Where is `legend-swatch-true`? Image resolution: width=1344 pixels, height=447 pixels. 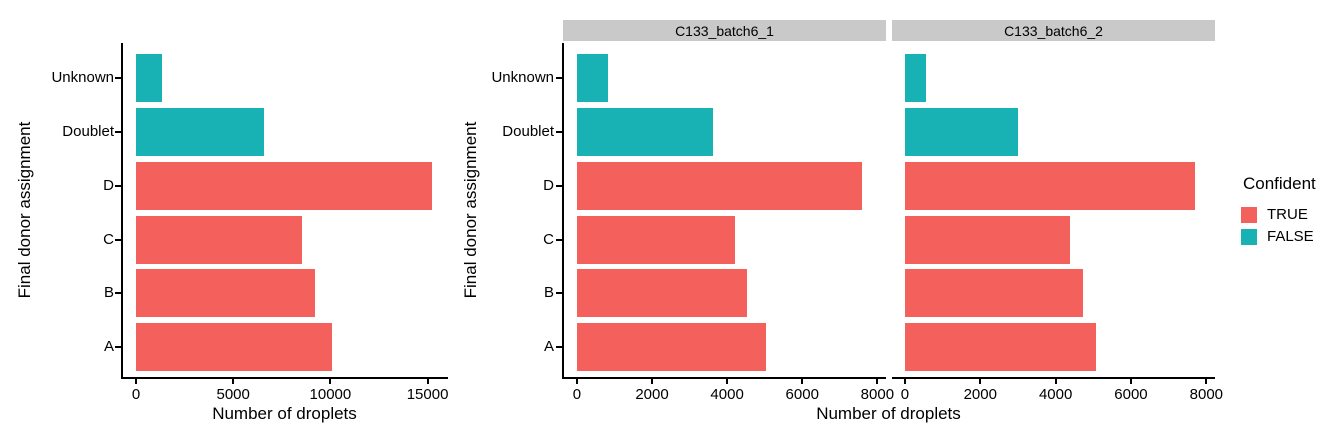
legend-swatch-true is located at coordinates (1249, 214).